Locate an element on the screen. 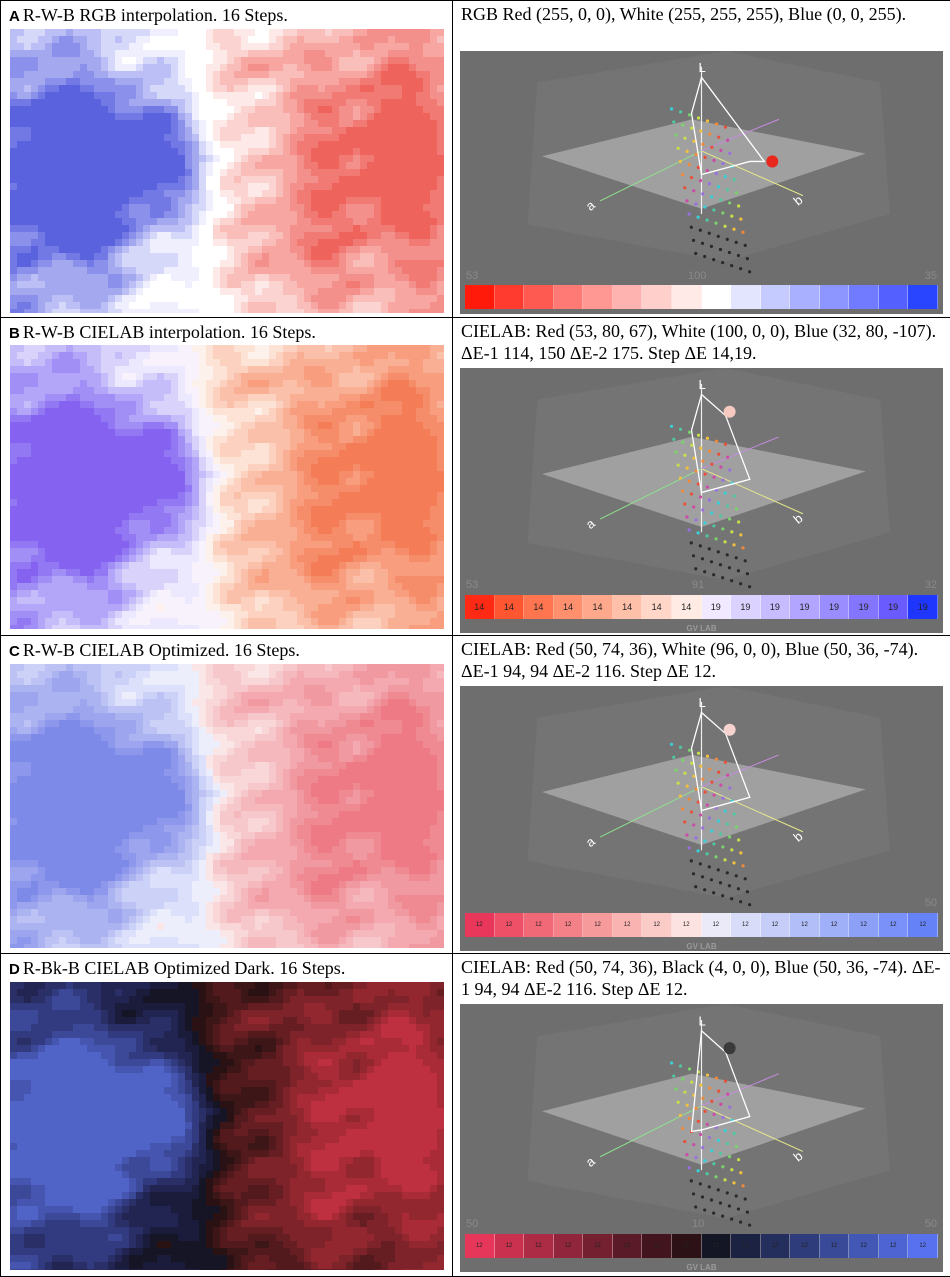 This screenshot has width=950, height=1277. panel-b-gvlab: GV LAB is located at coordinates (701, 628).